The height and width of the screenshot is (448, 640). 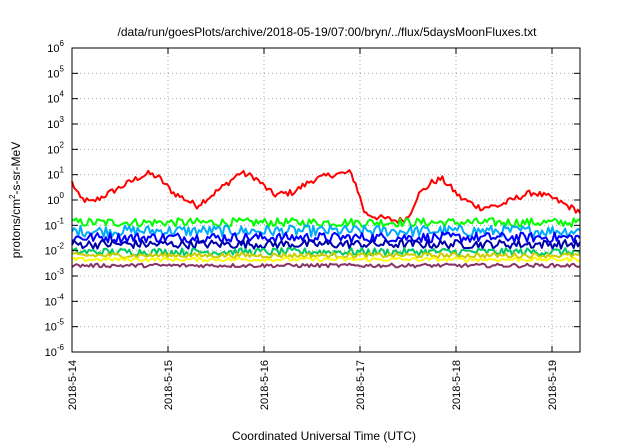 What do you see at coordinates (55, 326) in the screenshot?
I see `y-tick-label: 10⁻⁵` at bounding box center [55, 326].